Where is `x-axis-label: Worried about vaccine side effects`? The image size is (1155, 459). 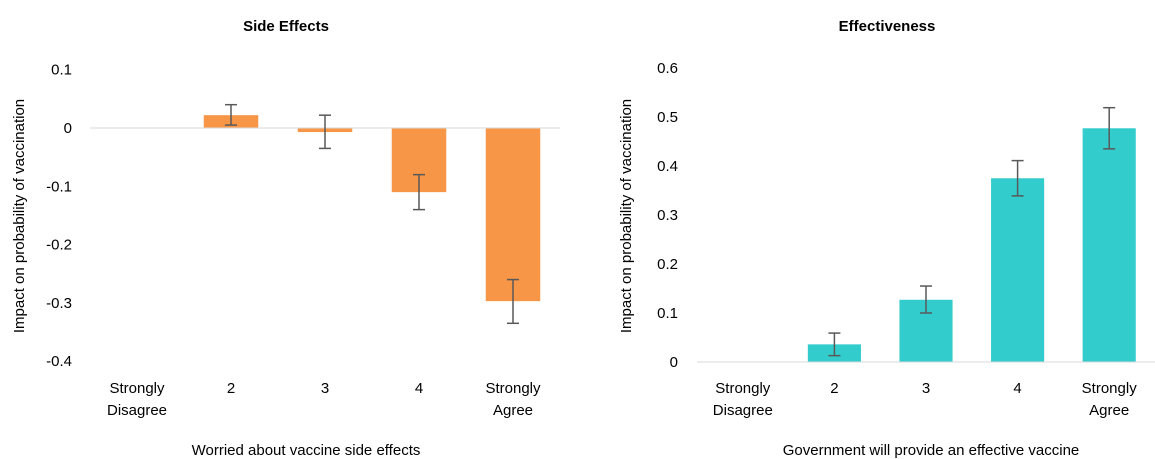
x-axis-label: Worried about vaccine side effects is located at coordinates (306, 450).